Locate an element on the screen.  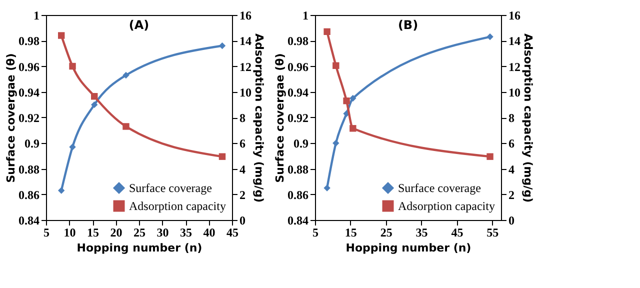
x-tick-label: 40 is located at coordinates (209, 233).